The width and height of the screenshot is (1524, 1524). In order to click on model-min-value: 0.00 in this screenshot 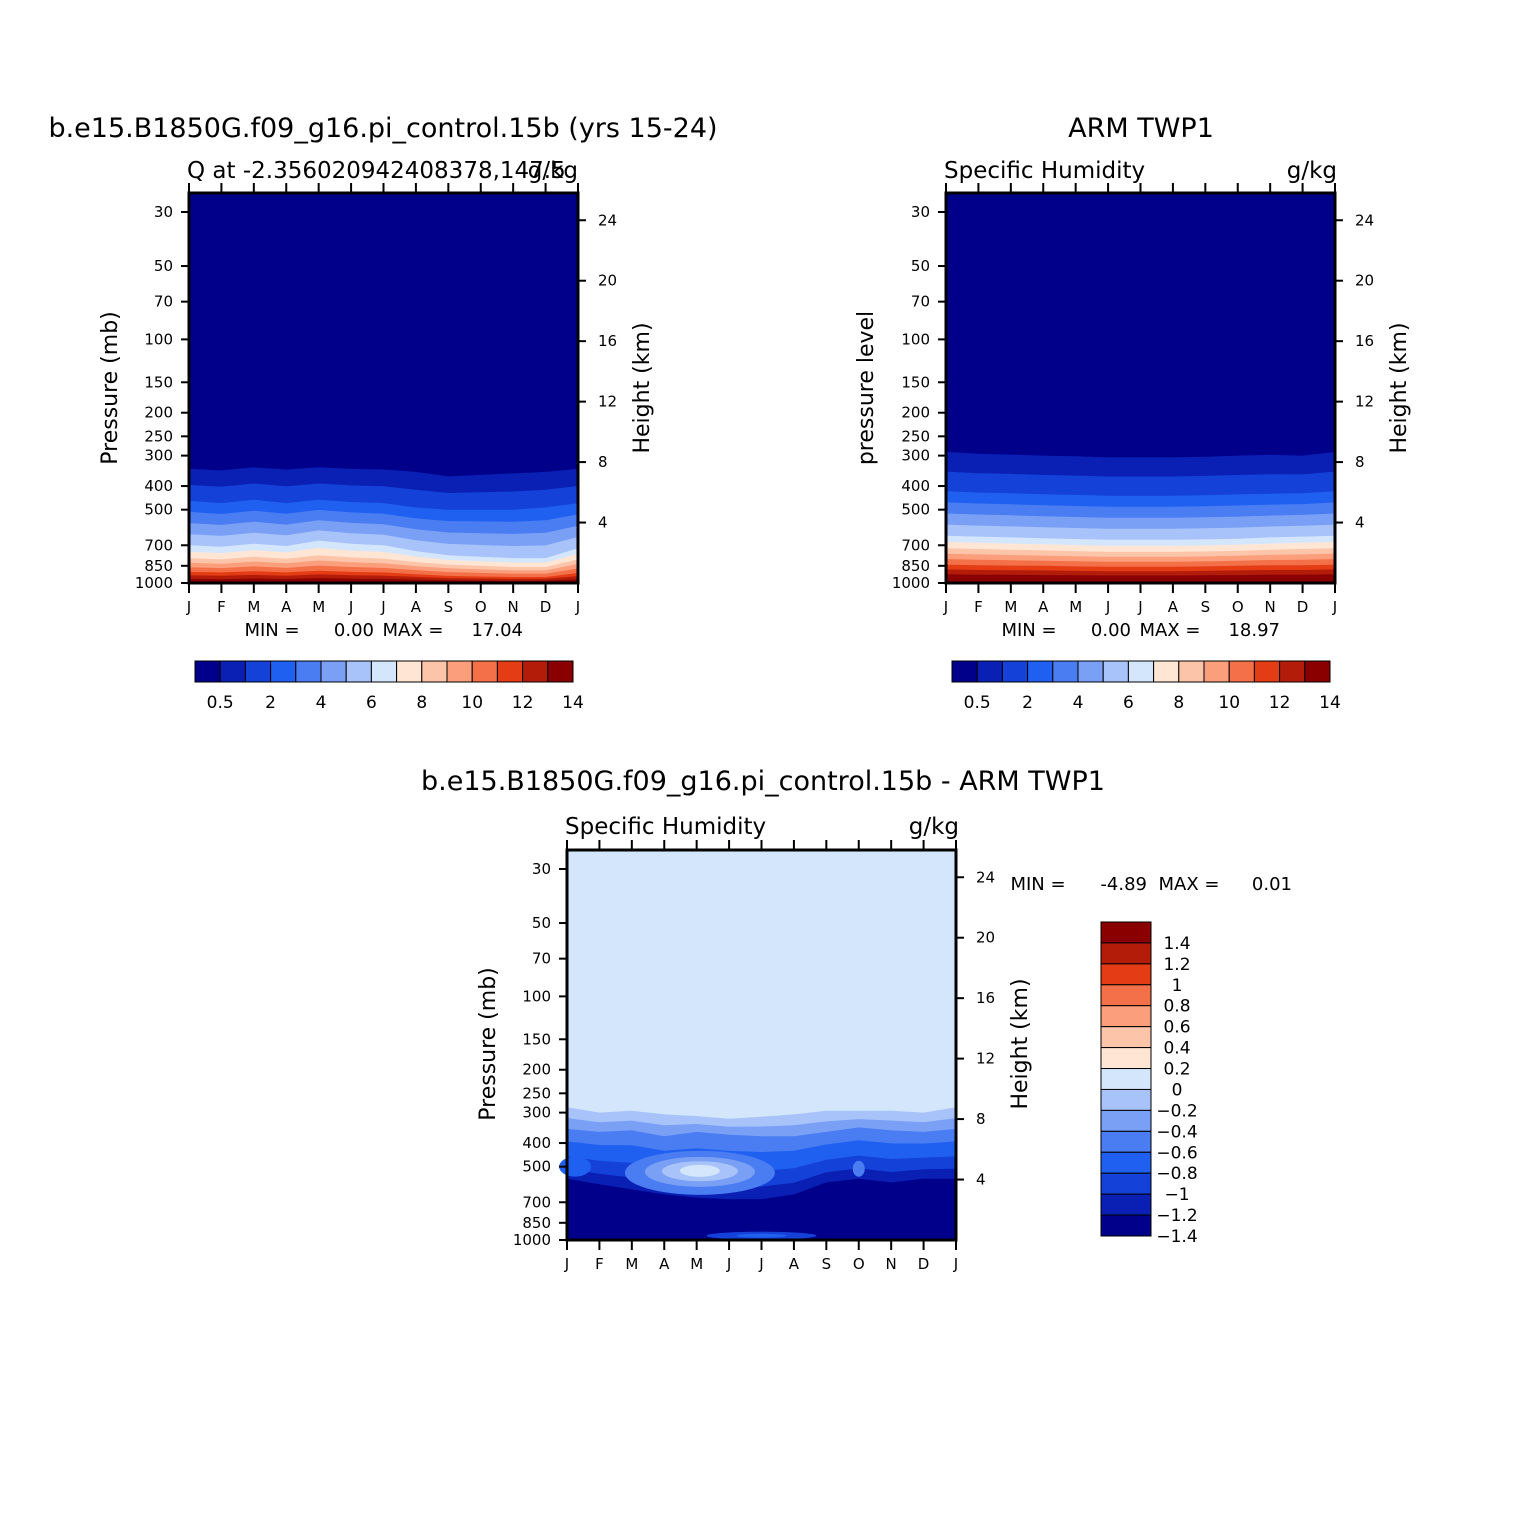, I will do `click(354, 630)`.